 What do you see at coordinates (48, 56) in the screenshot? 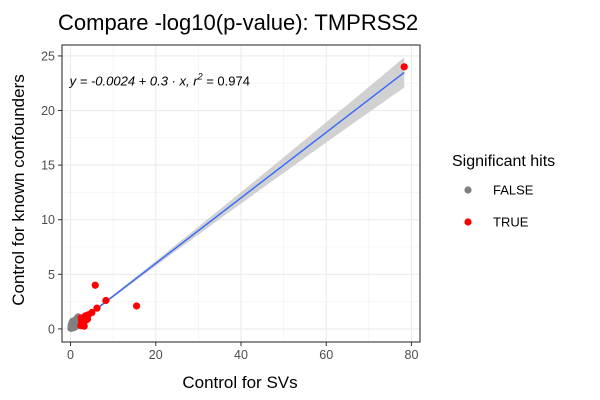
I see `y-tick-label: 25` at bounding box center [48, 56].